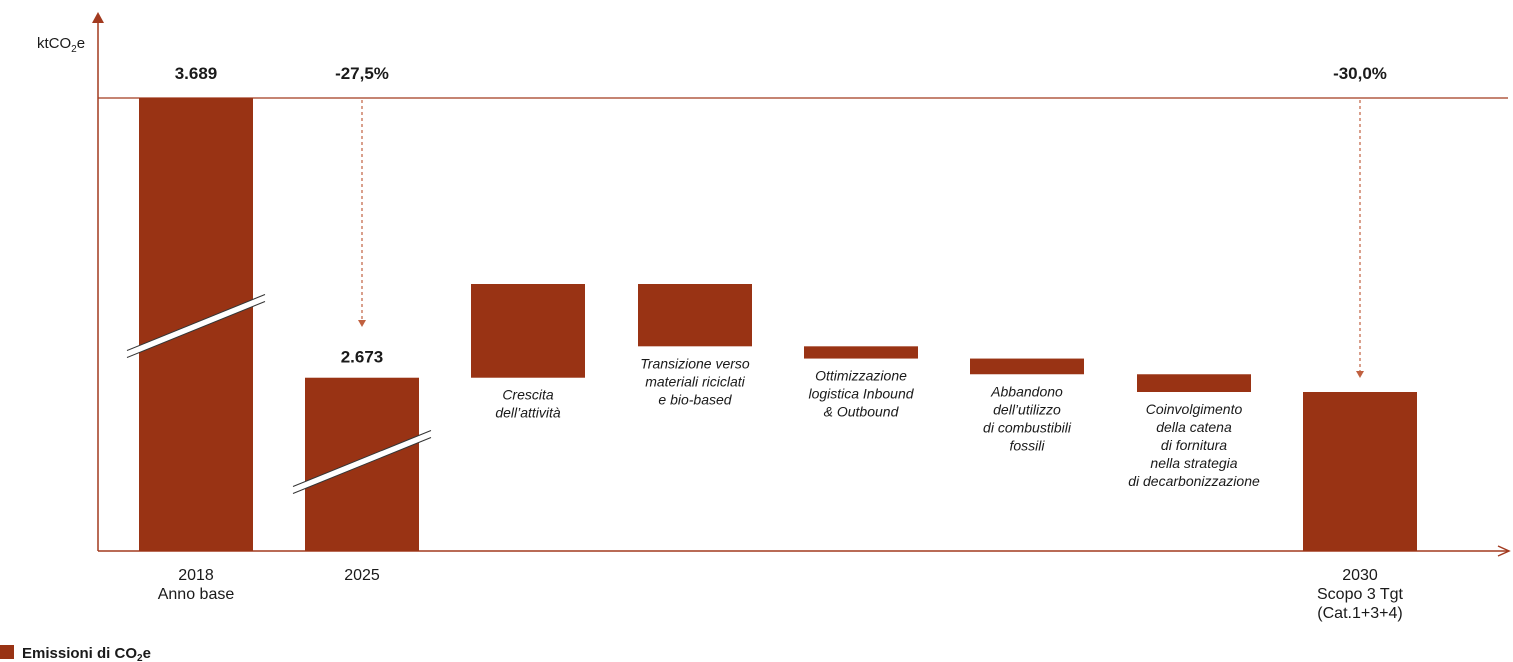 This screenshot has width=1513, height=662. Describe the element at coordinates (861, 394) in the screenshot. I see `step-label: logistica Inbound` at that location.